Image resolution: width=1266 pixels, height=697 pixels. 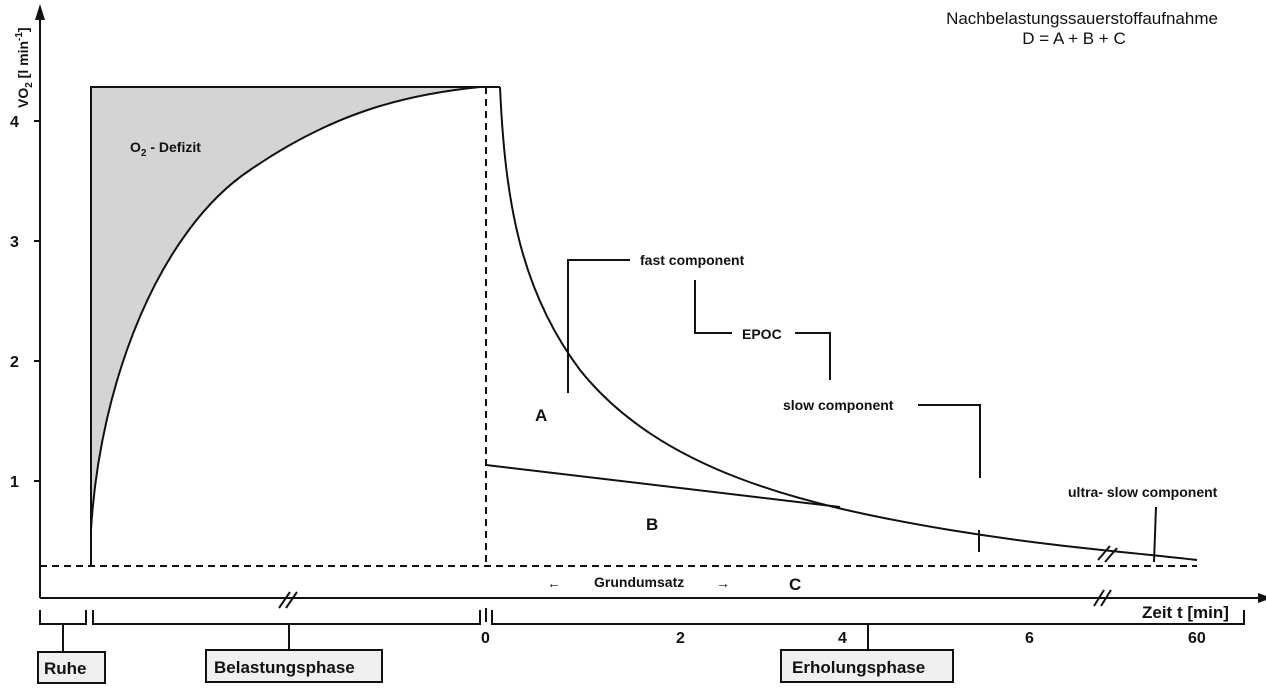 I want to click on title-line-1: Nachbelastungssauerstoffaufnahme, so click(x=1082, y=18).